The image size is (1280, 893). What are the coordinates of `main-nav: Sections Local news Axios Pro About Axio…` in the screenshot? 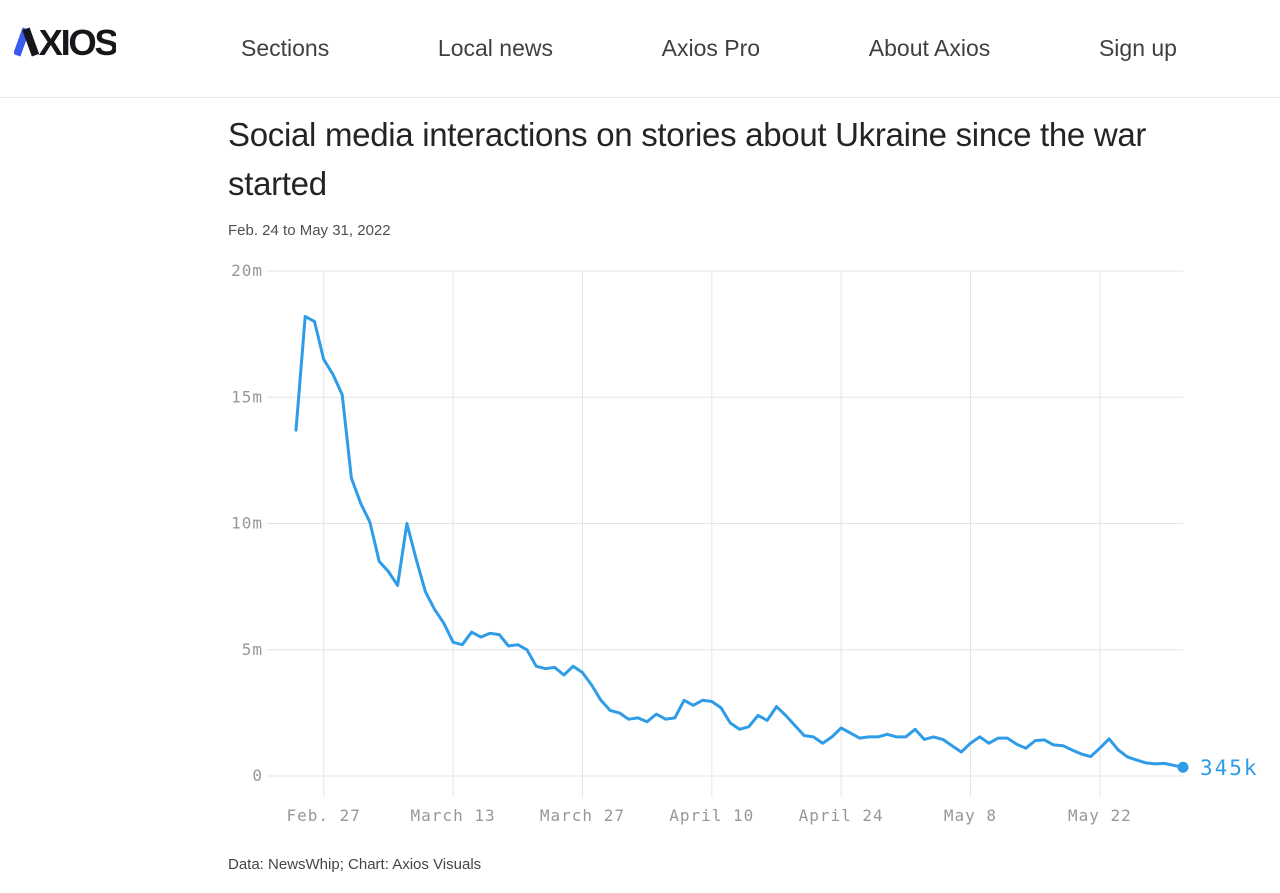 It's located at (709, 48).